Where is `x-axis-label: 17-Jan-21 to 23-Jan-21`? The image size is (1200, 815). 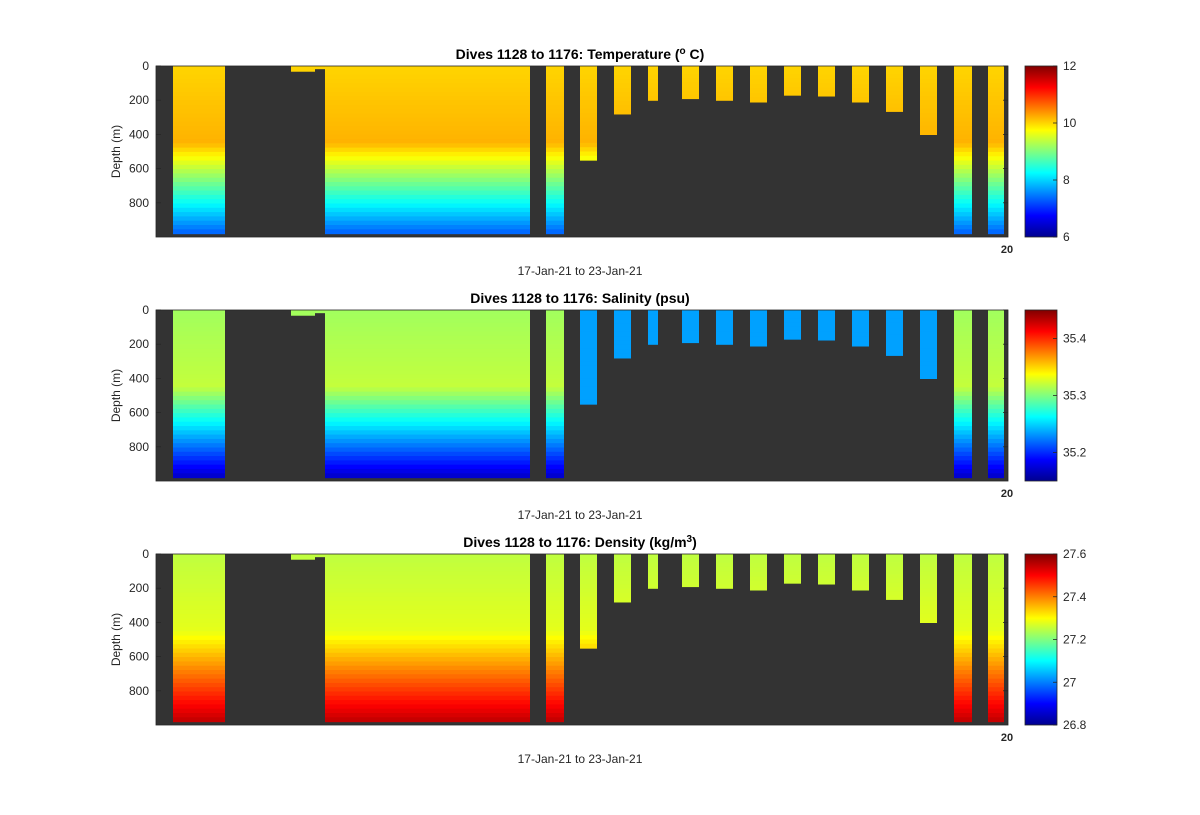
x-axis-label: 17-Jan-21 to 23-Jan-21 is located at coordinates (580, 271).